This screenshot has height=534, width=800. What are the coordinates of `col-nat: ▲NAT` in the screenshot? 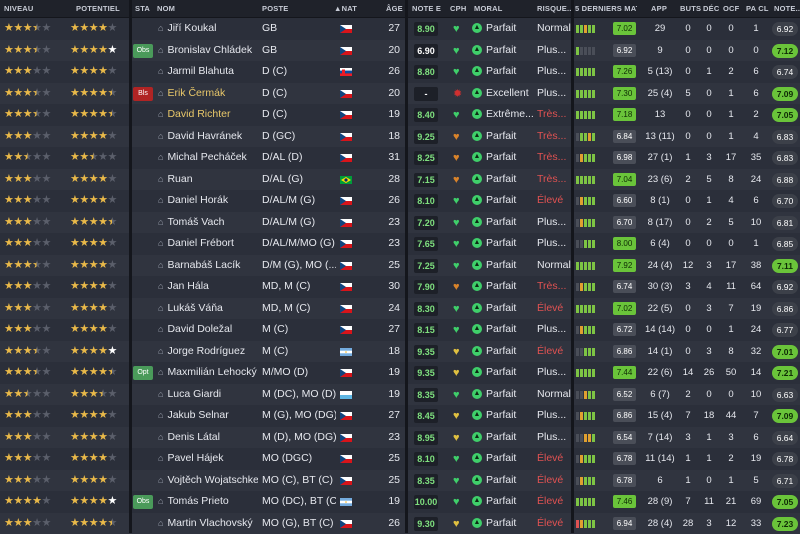 It's located at (345, 8).